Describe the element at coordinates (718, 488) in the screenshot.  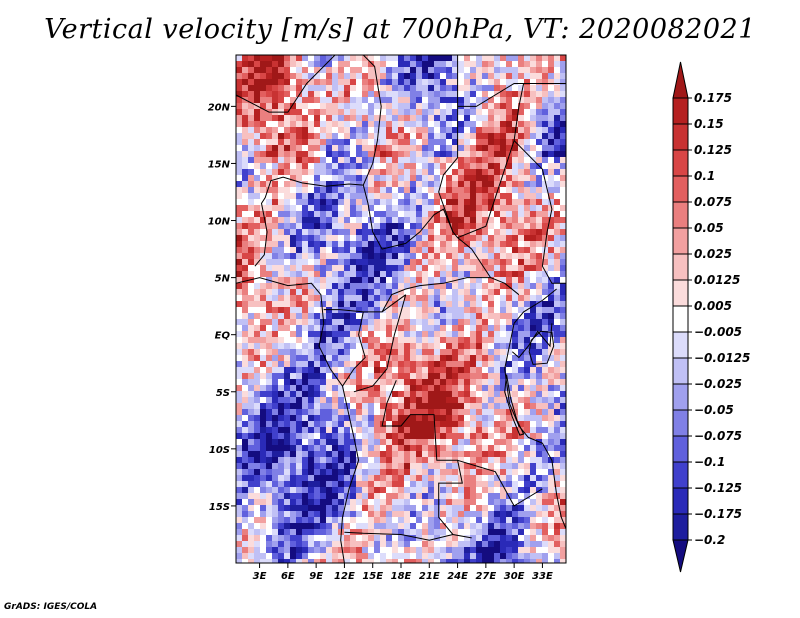
I see `colorbar-label: −0.125` at that location.